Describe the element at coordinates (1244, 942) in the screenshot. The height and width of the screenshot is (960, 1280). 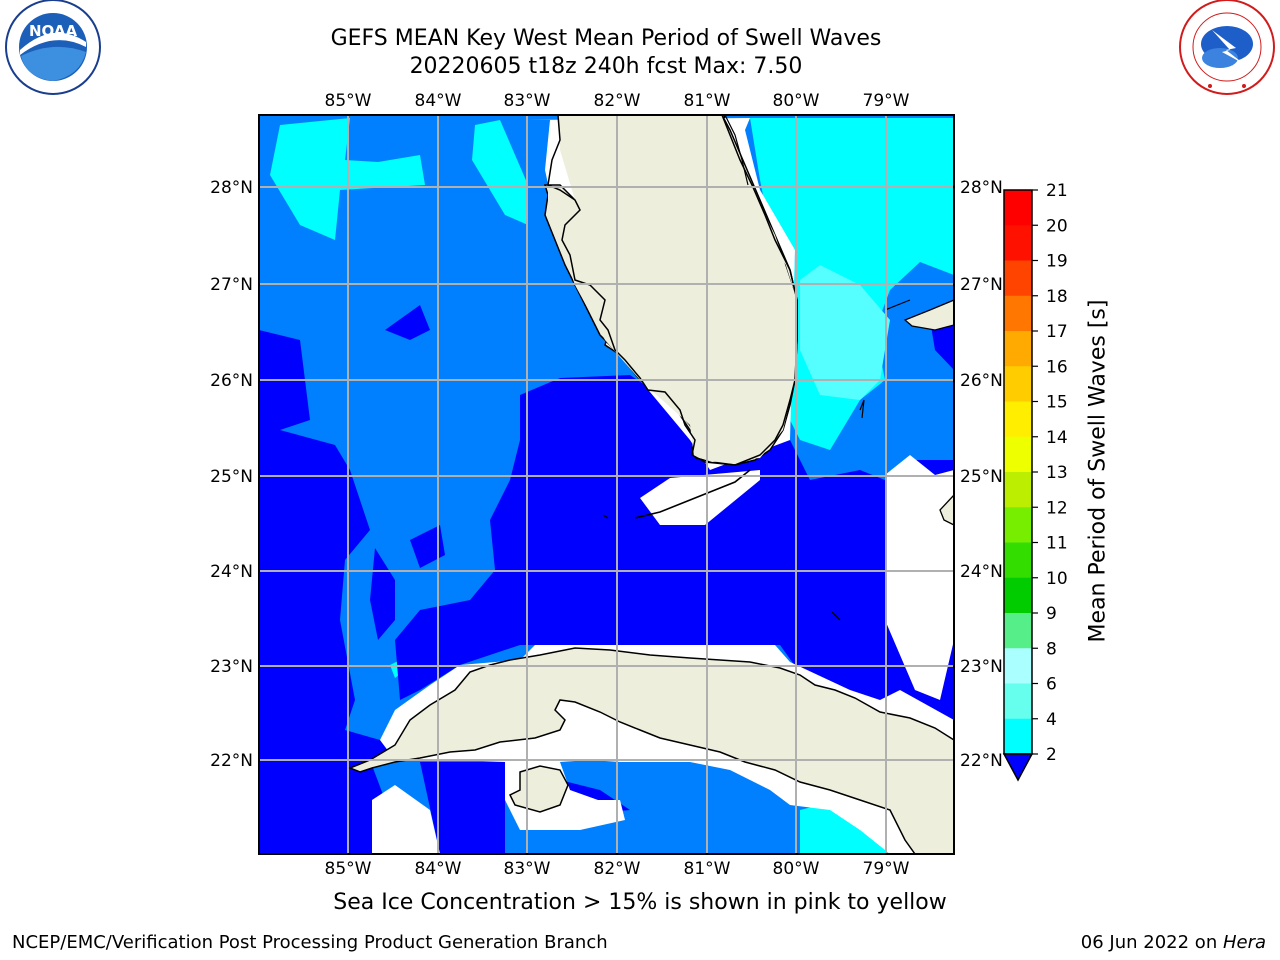
I see `footer-host: Hera` at that location.